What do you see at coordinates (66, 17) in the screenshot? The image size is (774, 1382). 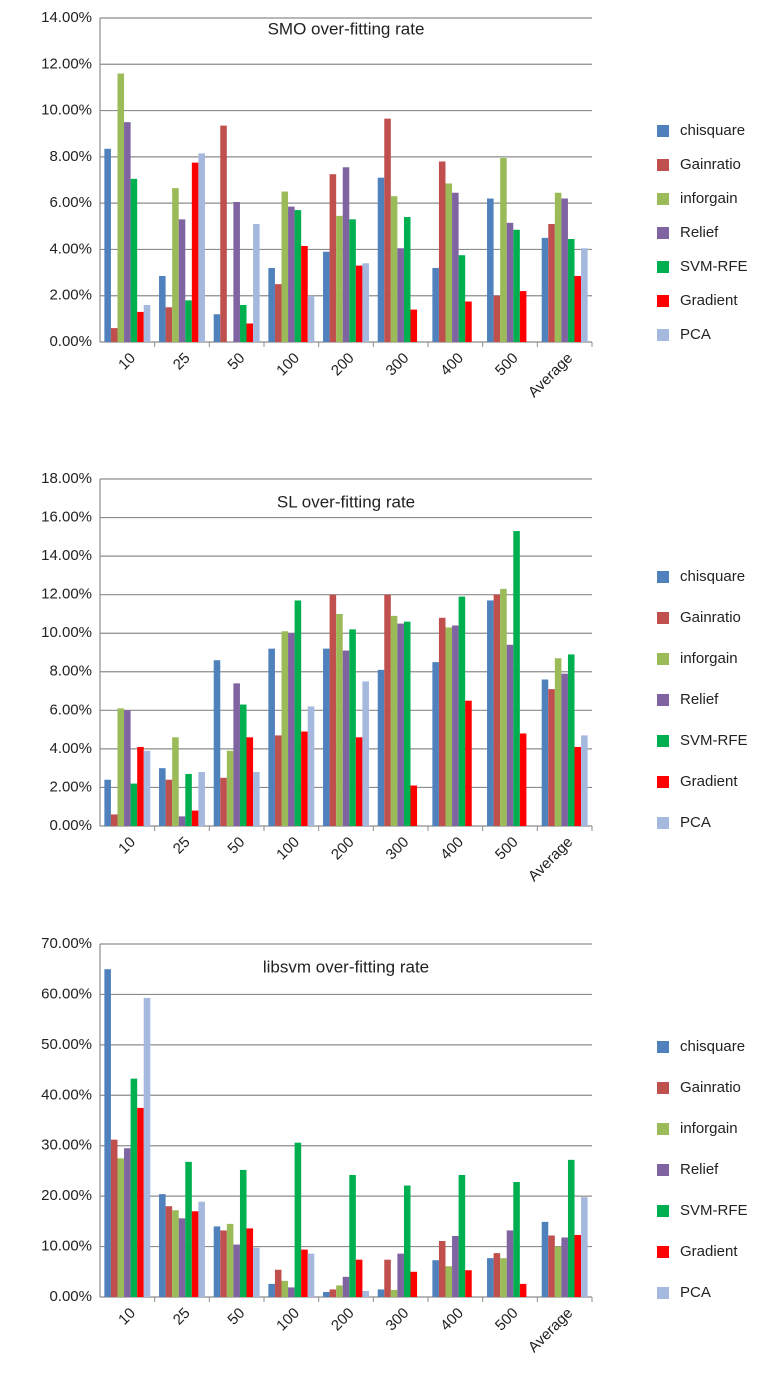 I see `y-tick-label: 14.00%` at bounding box center [66, 17].